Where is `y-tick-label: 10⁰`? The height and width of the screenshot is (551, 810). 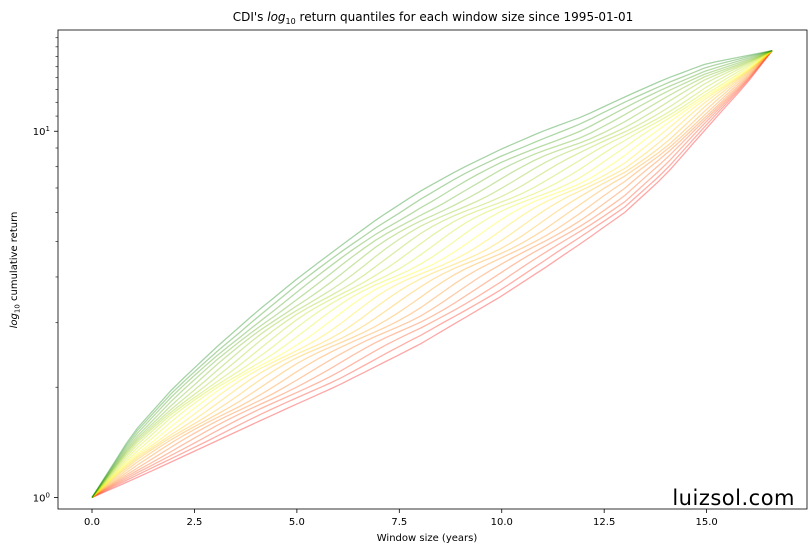
y-tick-label: 10⁰ is located at coordinates (41, 497).